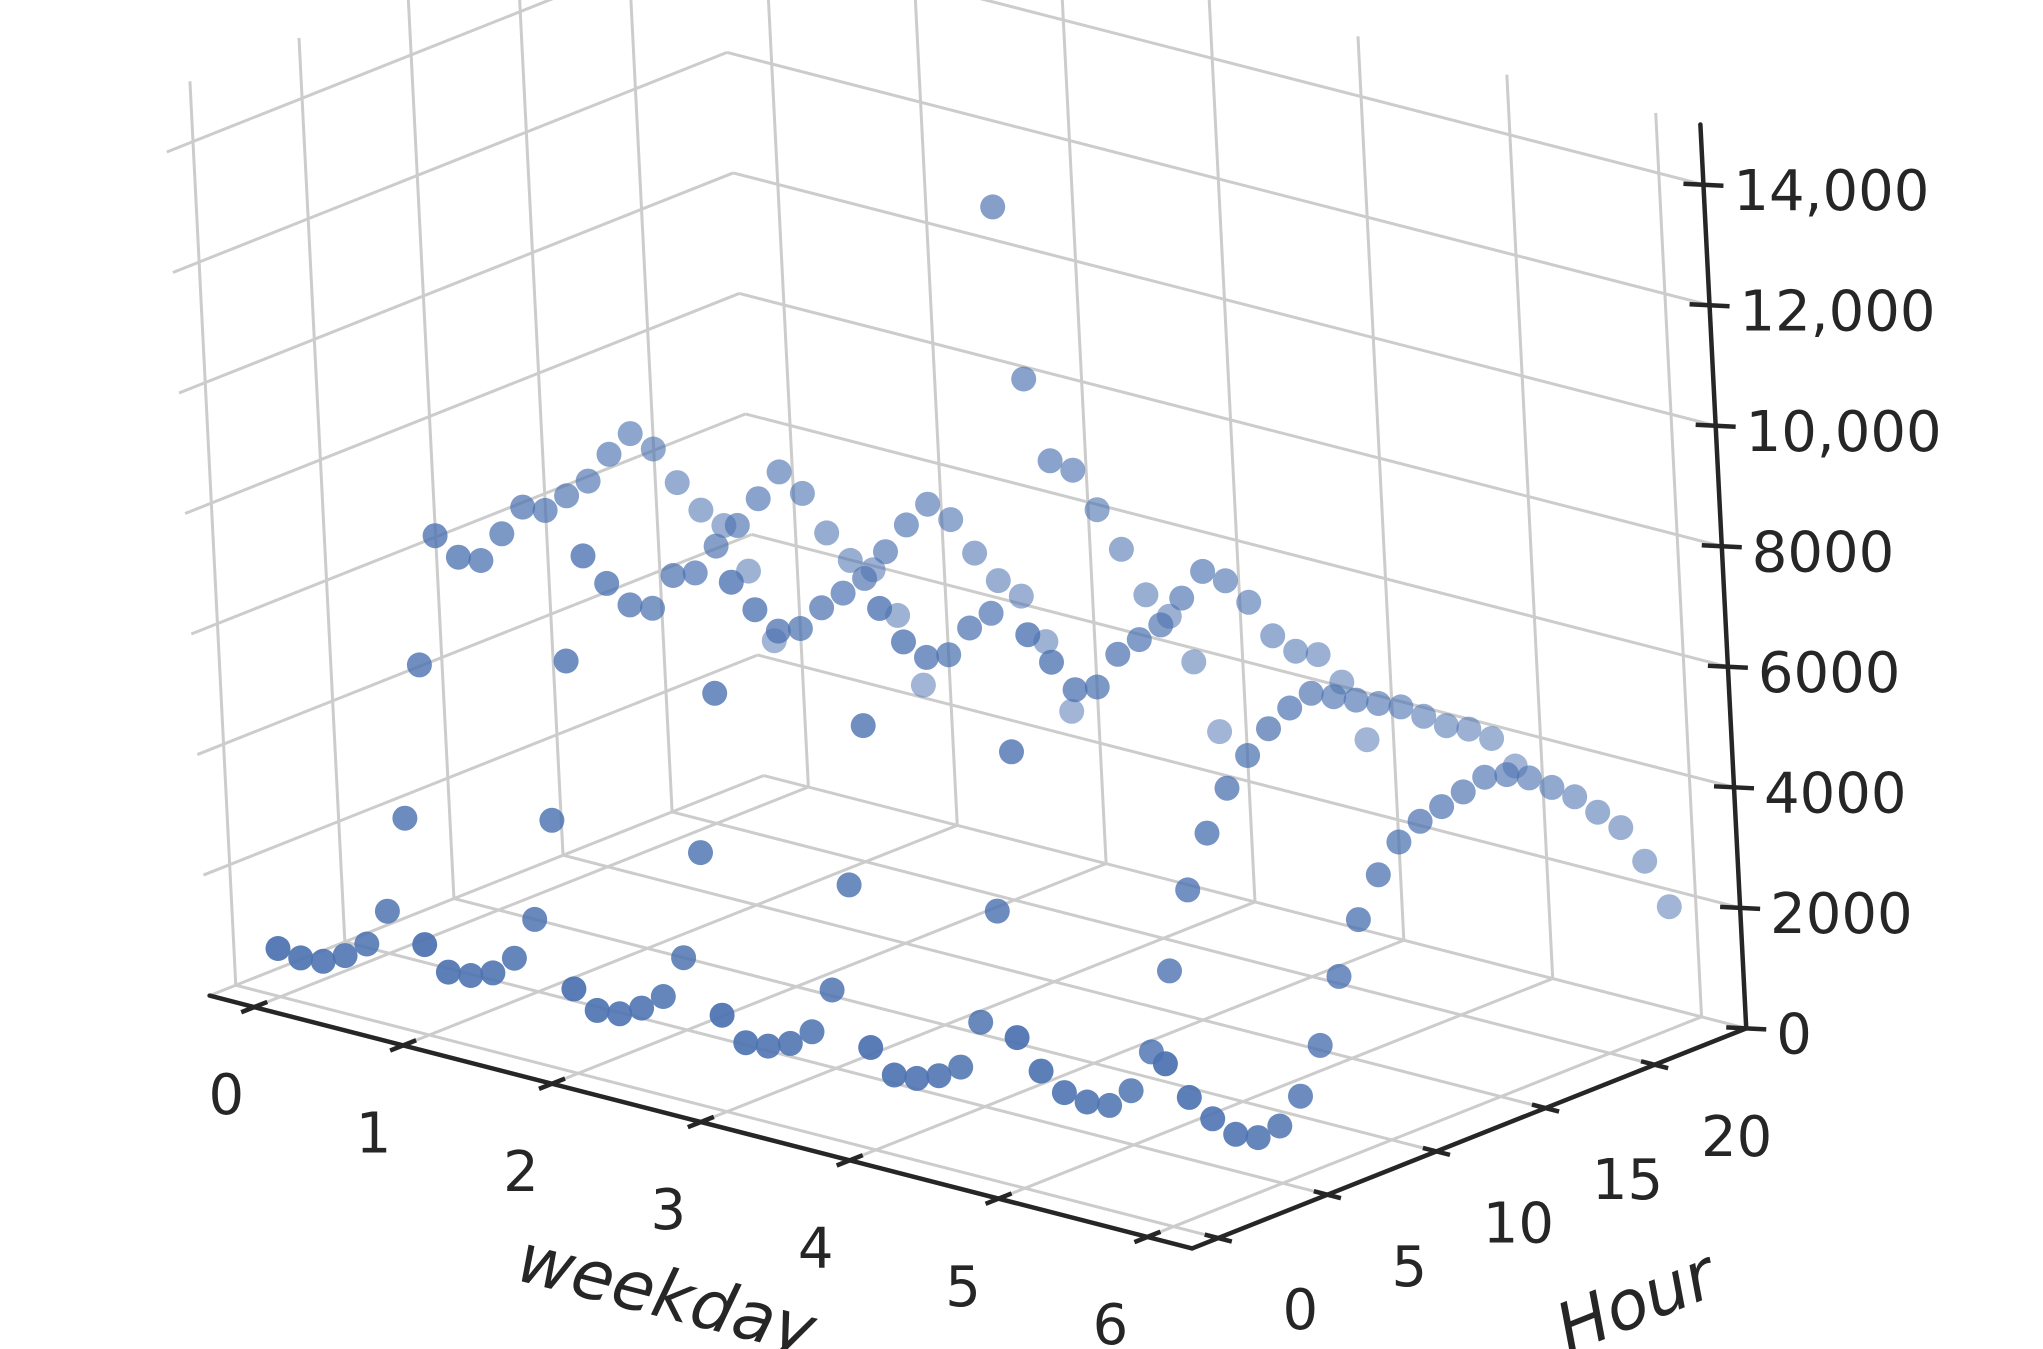 This screenshot has height=1349, width=2043. I want to click on x-tick-label: 6, so click(1111, 1321).